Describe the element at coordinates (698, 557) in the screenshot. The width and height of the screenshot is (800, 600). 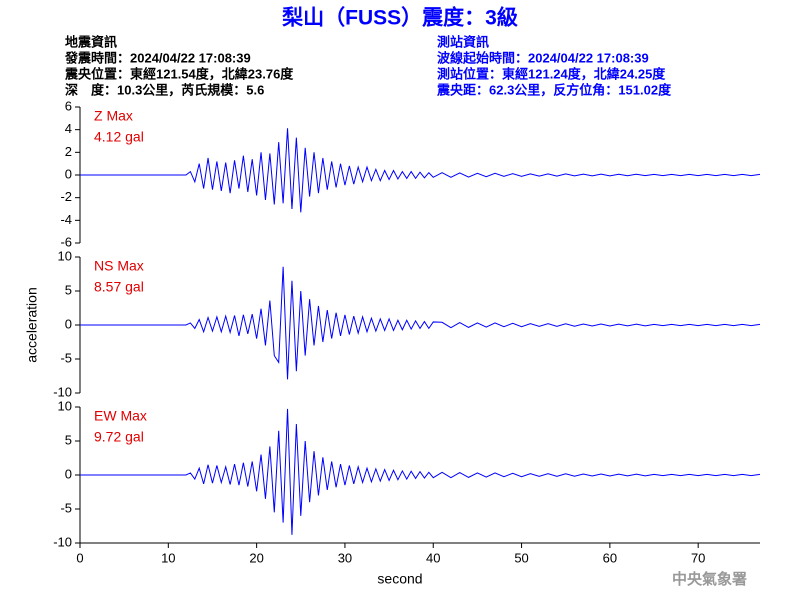
I see `x-tick-label: 70` at that location.